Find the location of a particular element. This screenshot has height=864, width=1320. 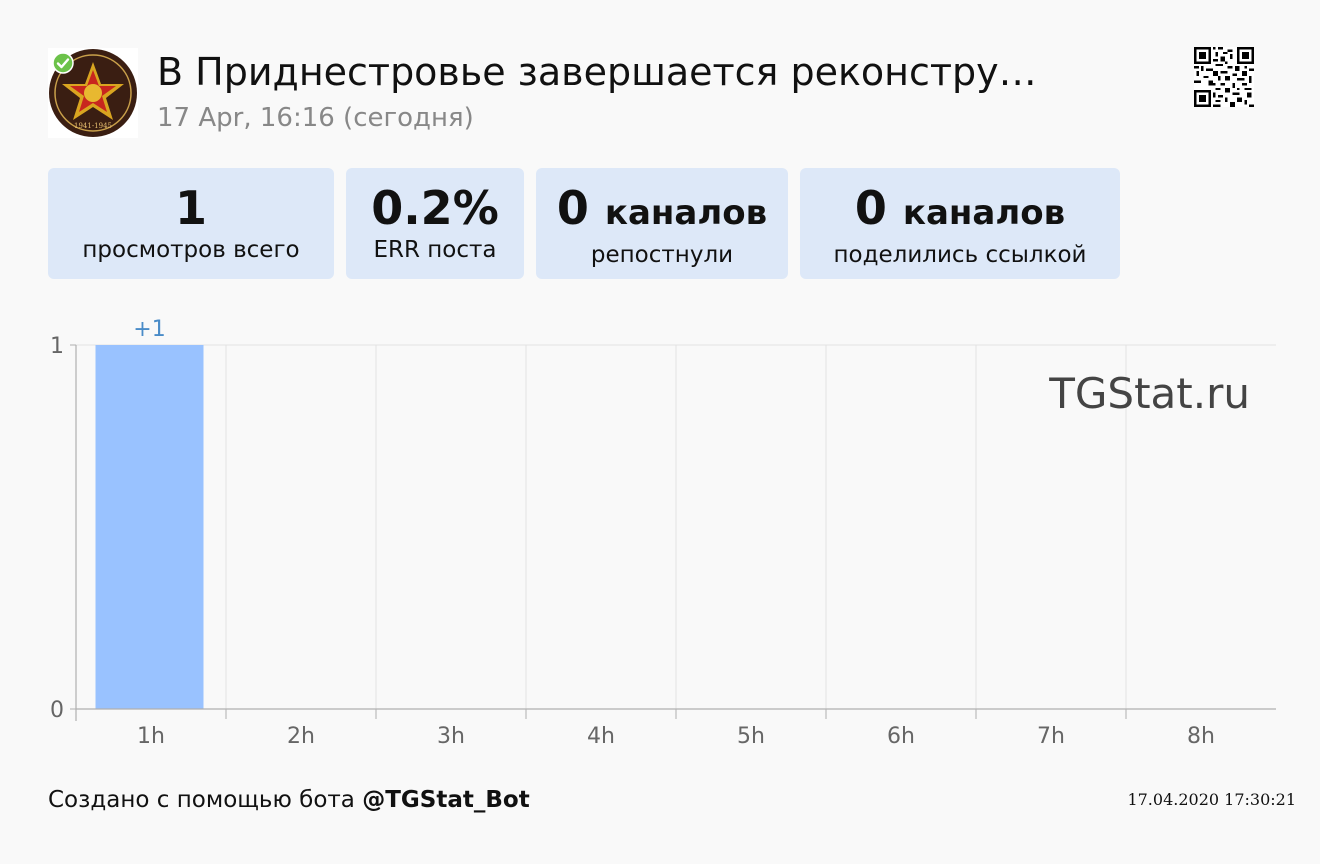

channel-avatar: 1941-1945 is located at coordinates (93, 93).